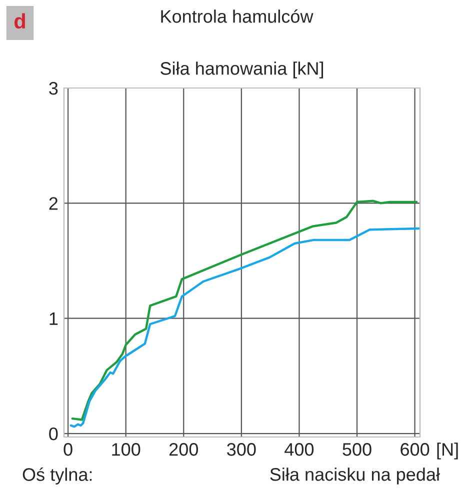 This screenshot has height=495, width=473. Describe the element at coordinates (54, 318) in the screenshot. I see `y-tick-label: 1` at that location.